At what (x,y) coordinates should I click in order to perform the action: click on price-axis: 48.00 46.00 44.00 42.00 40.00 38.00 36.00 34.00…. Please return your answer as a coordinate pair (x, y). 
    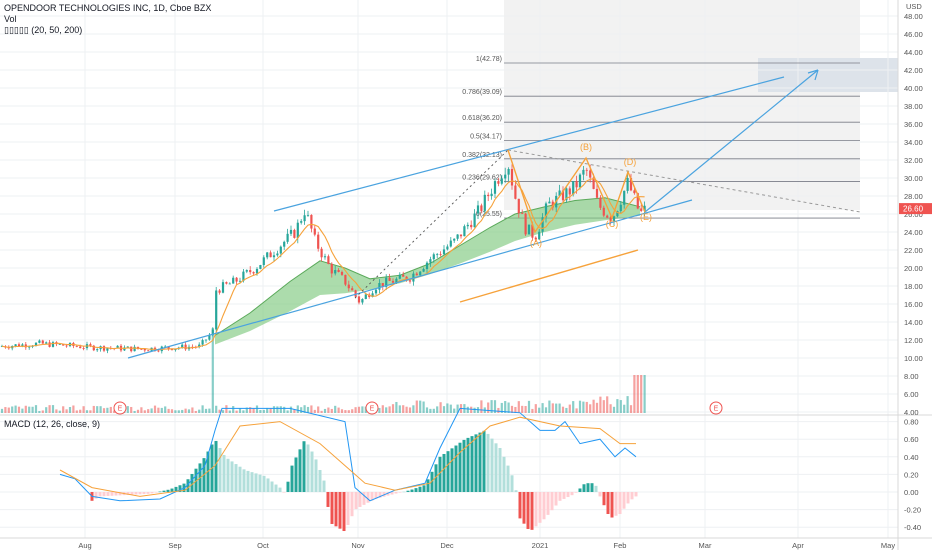
    Looking at the image, I should click on (913, 214).